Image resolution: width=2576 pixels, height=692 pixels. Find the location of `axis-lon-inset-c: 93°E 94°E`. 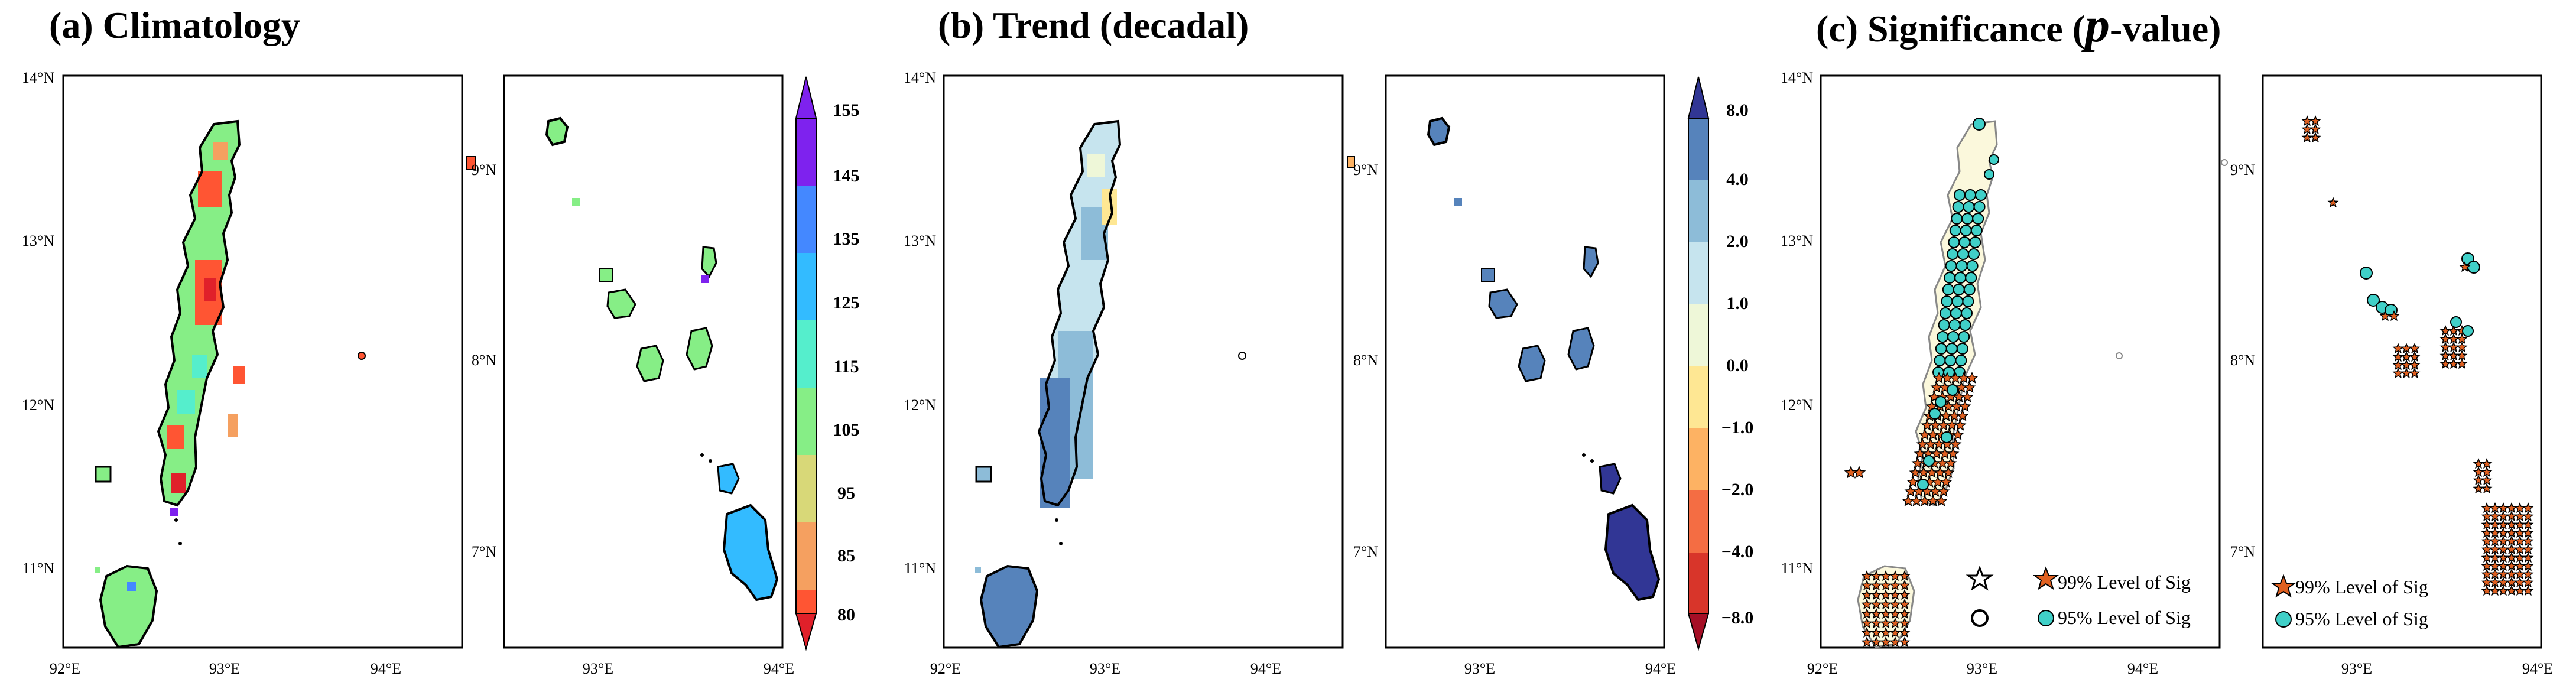

axis-lon-inset-c: 93°E 94°E is located at coordinates (2447, 668).